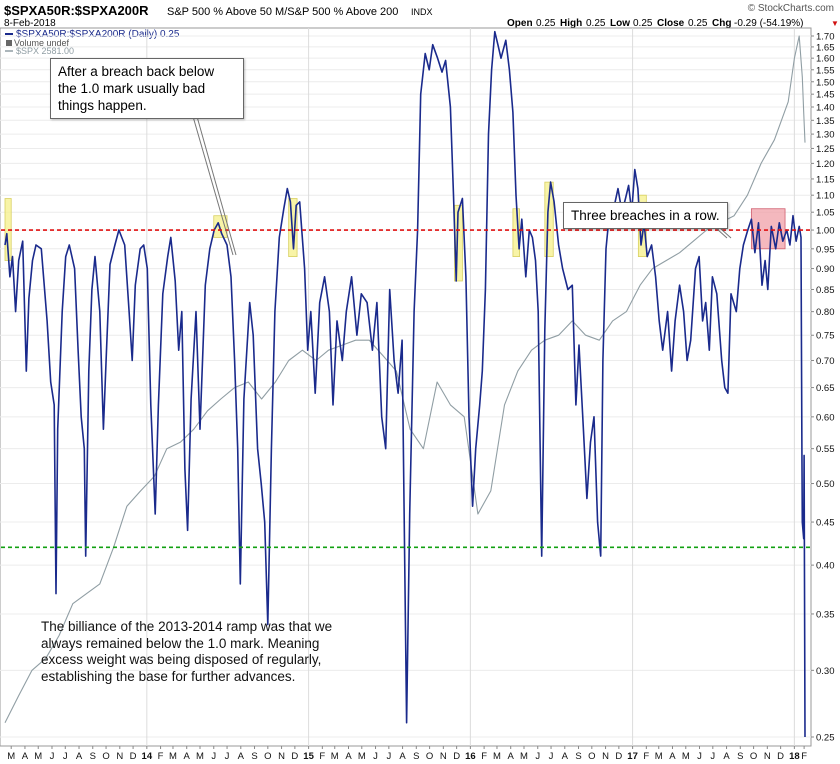 The width and height of the screenshot is (840, 764). Describe the element at coordinates (825, 312) in the screenshot. I see `y-tick-label: 0.80` at that location.